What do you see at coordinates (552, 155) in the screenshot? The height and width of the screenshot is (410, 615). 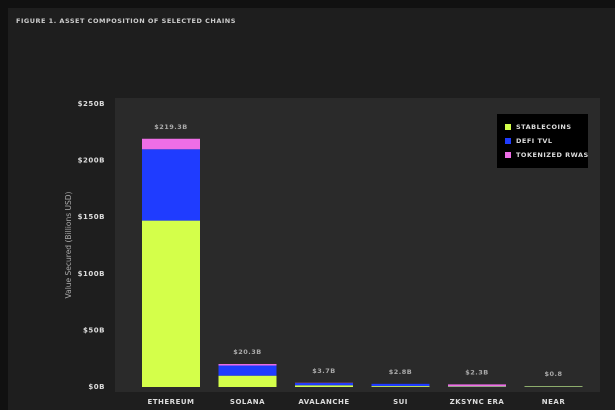 I see `legend-label: TOKENIZED RWAS` at bounding box center [552, 155].